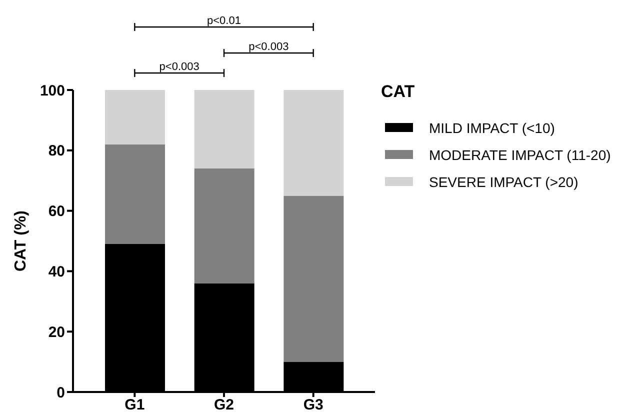 The height and width of the screenshot is (420, 634). Describe the element at coordinates (224, 21) in the screenshot. I see `text: p<0.01` at that location.